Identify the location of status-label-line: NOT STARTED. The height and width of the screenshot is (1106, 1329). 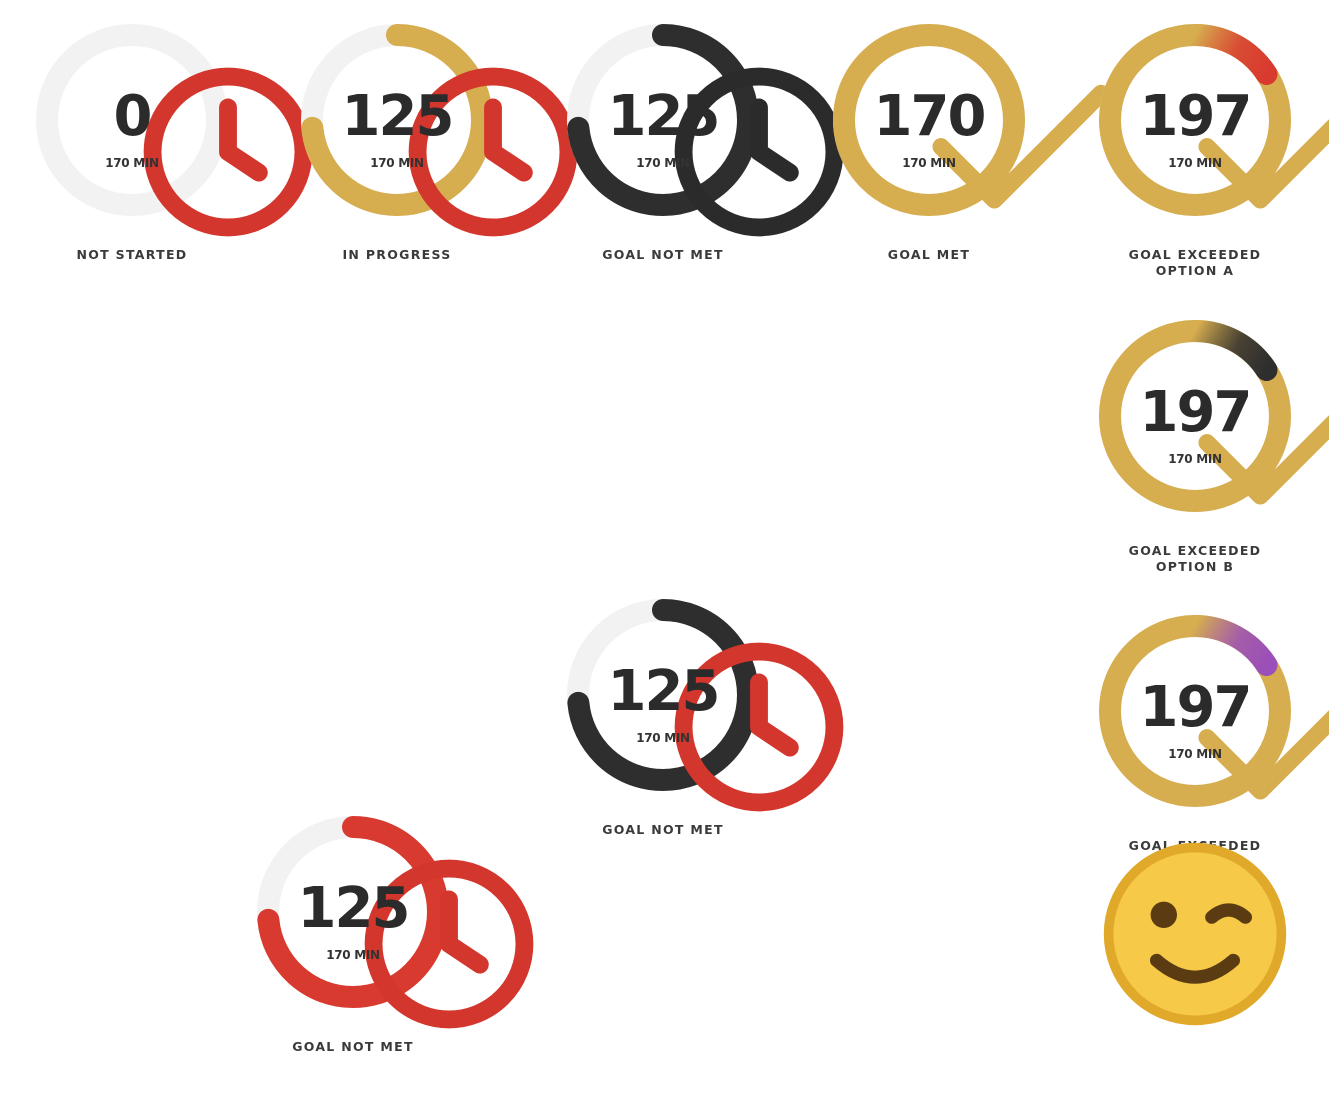
(132, 255).